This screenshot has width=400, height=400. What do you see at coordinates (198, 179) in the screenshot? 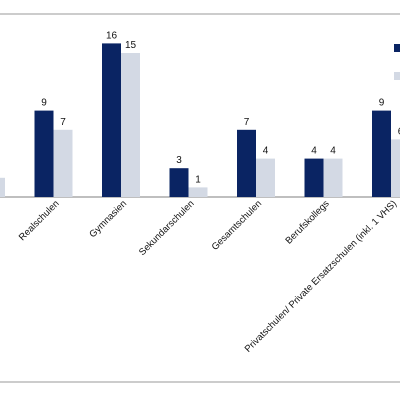
I see `value-label-series-2-4: 1` at bounding box center [198, 179].